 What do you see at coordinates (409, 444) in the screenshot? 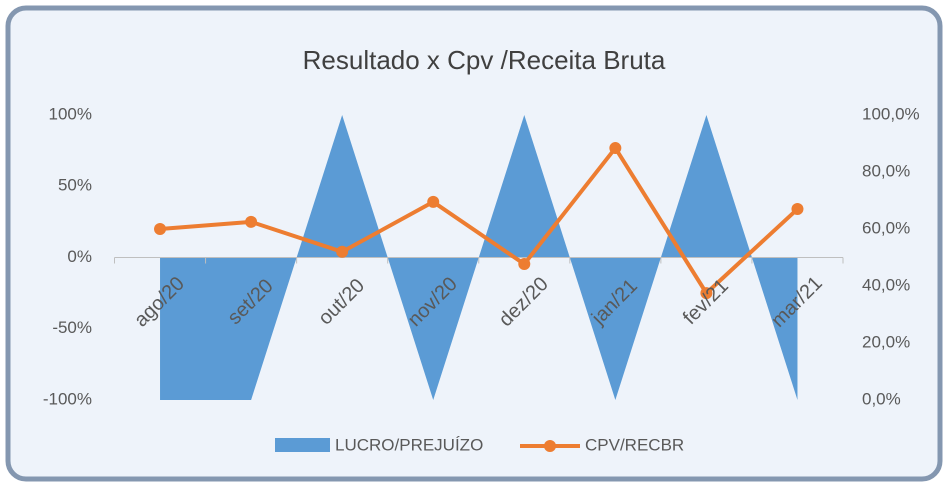
I see `legend-label: LUCRO/PREJUÍZO` at bounding box center [409, 444].